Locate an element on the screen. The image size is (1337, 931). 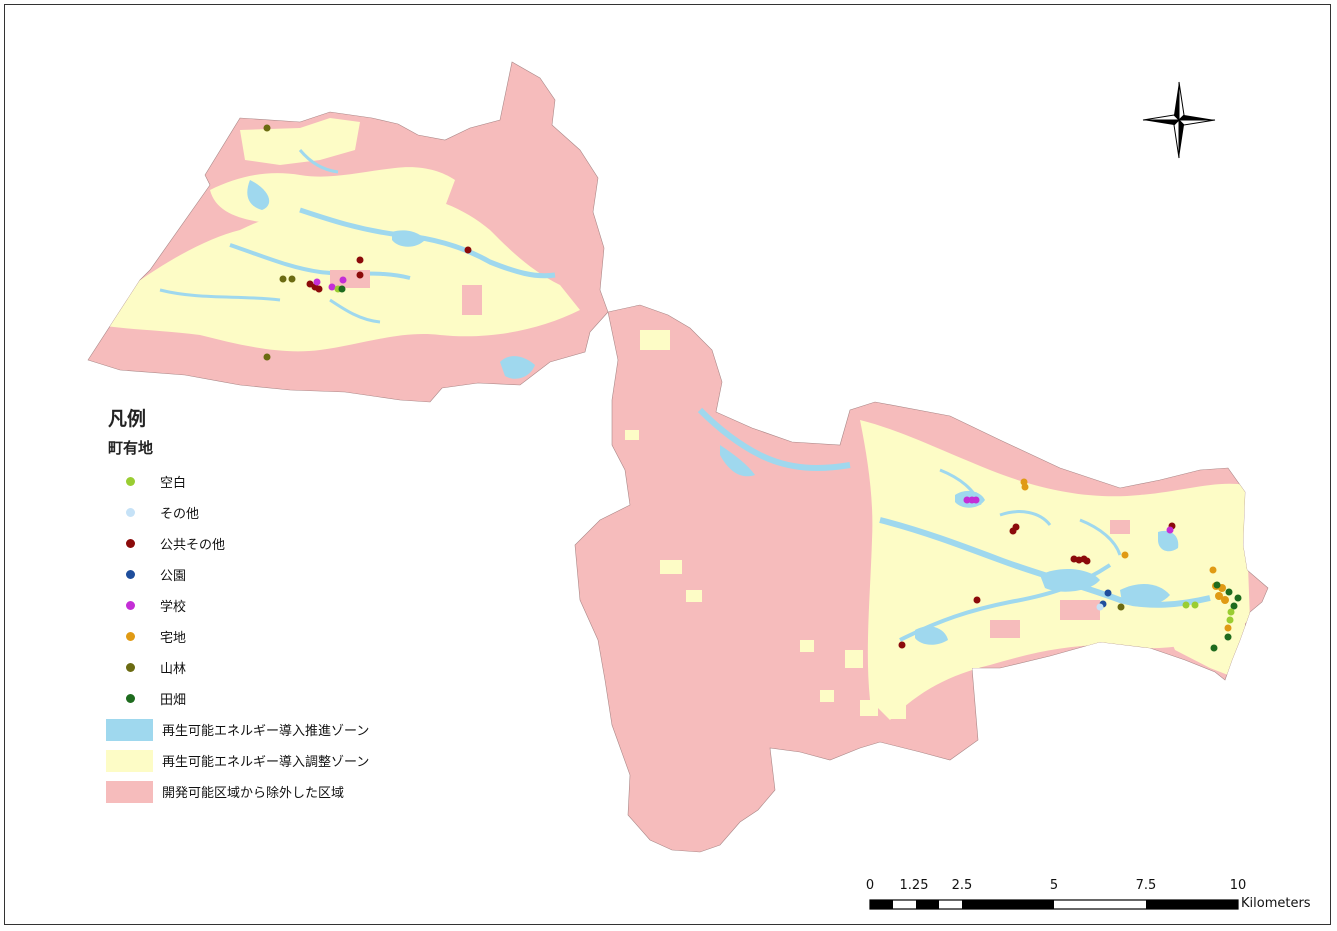
legend-item-school: 学校 is located at coordinates (237, 605).